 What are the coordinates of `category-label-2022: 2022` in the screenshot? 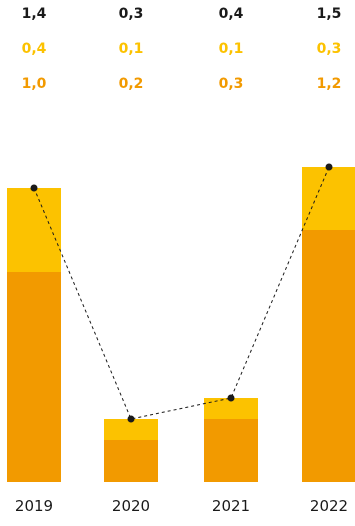 It's located at (329, 506).